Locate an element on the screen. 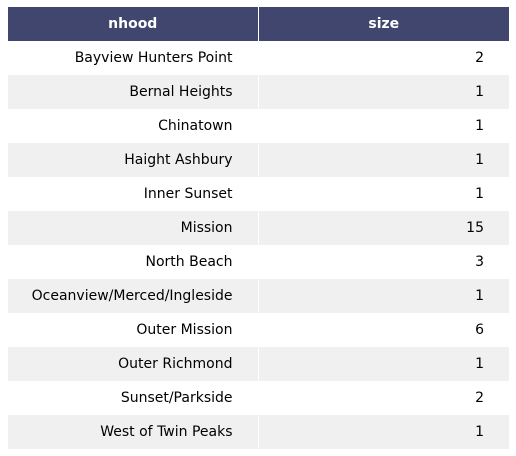 The width and height of the screenshot is (516, 456). cell-size: 15 is located at coordinates (383, 228).